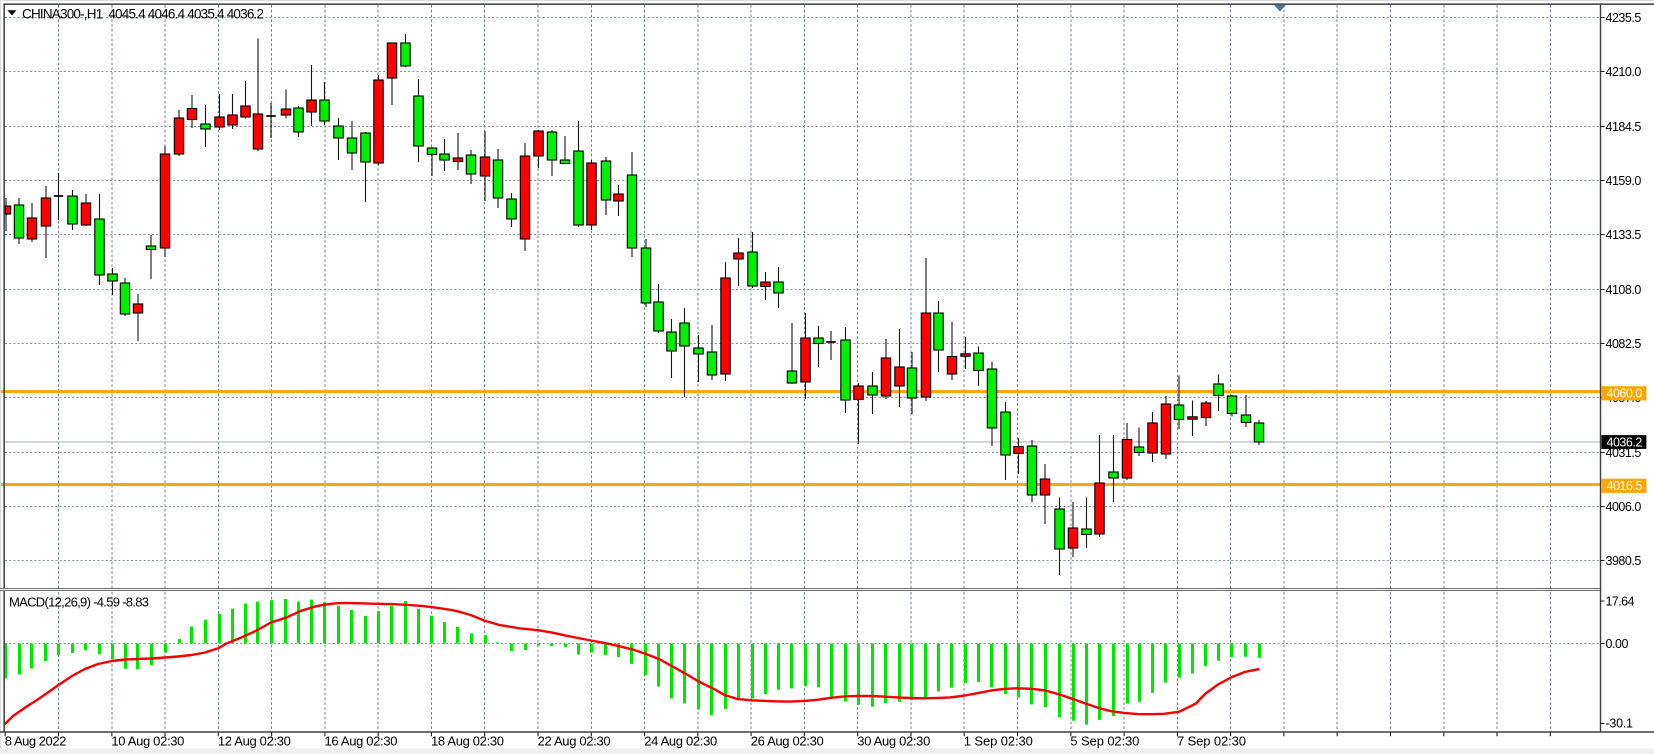  I want to click on svg-text: 4006.0, so click(1624, 507).